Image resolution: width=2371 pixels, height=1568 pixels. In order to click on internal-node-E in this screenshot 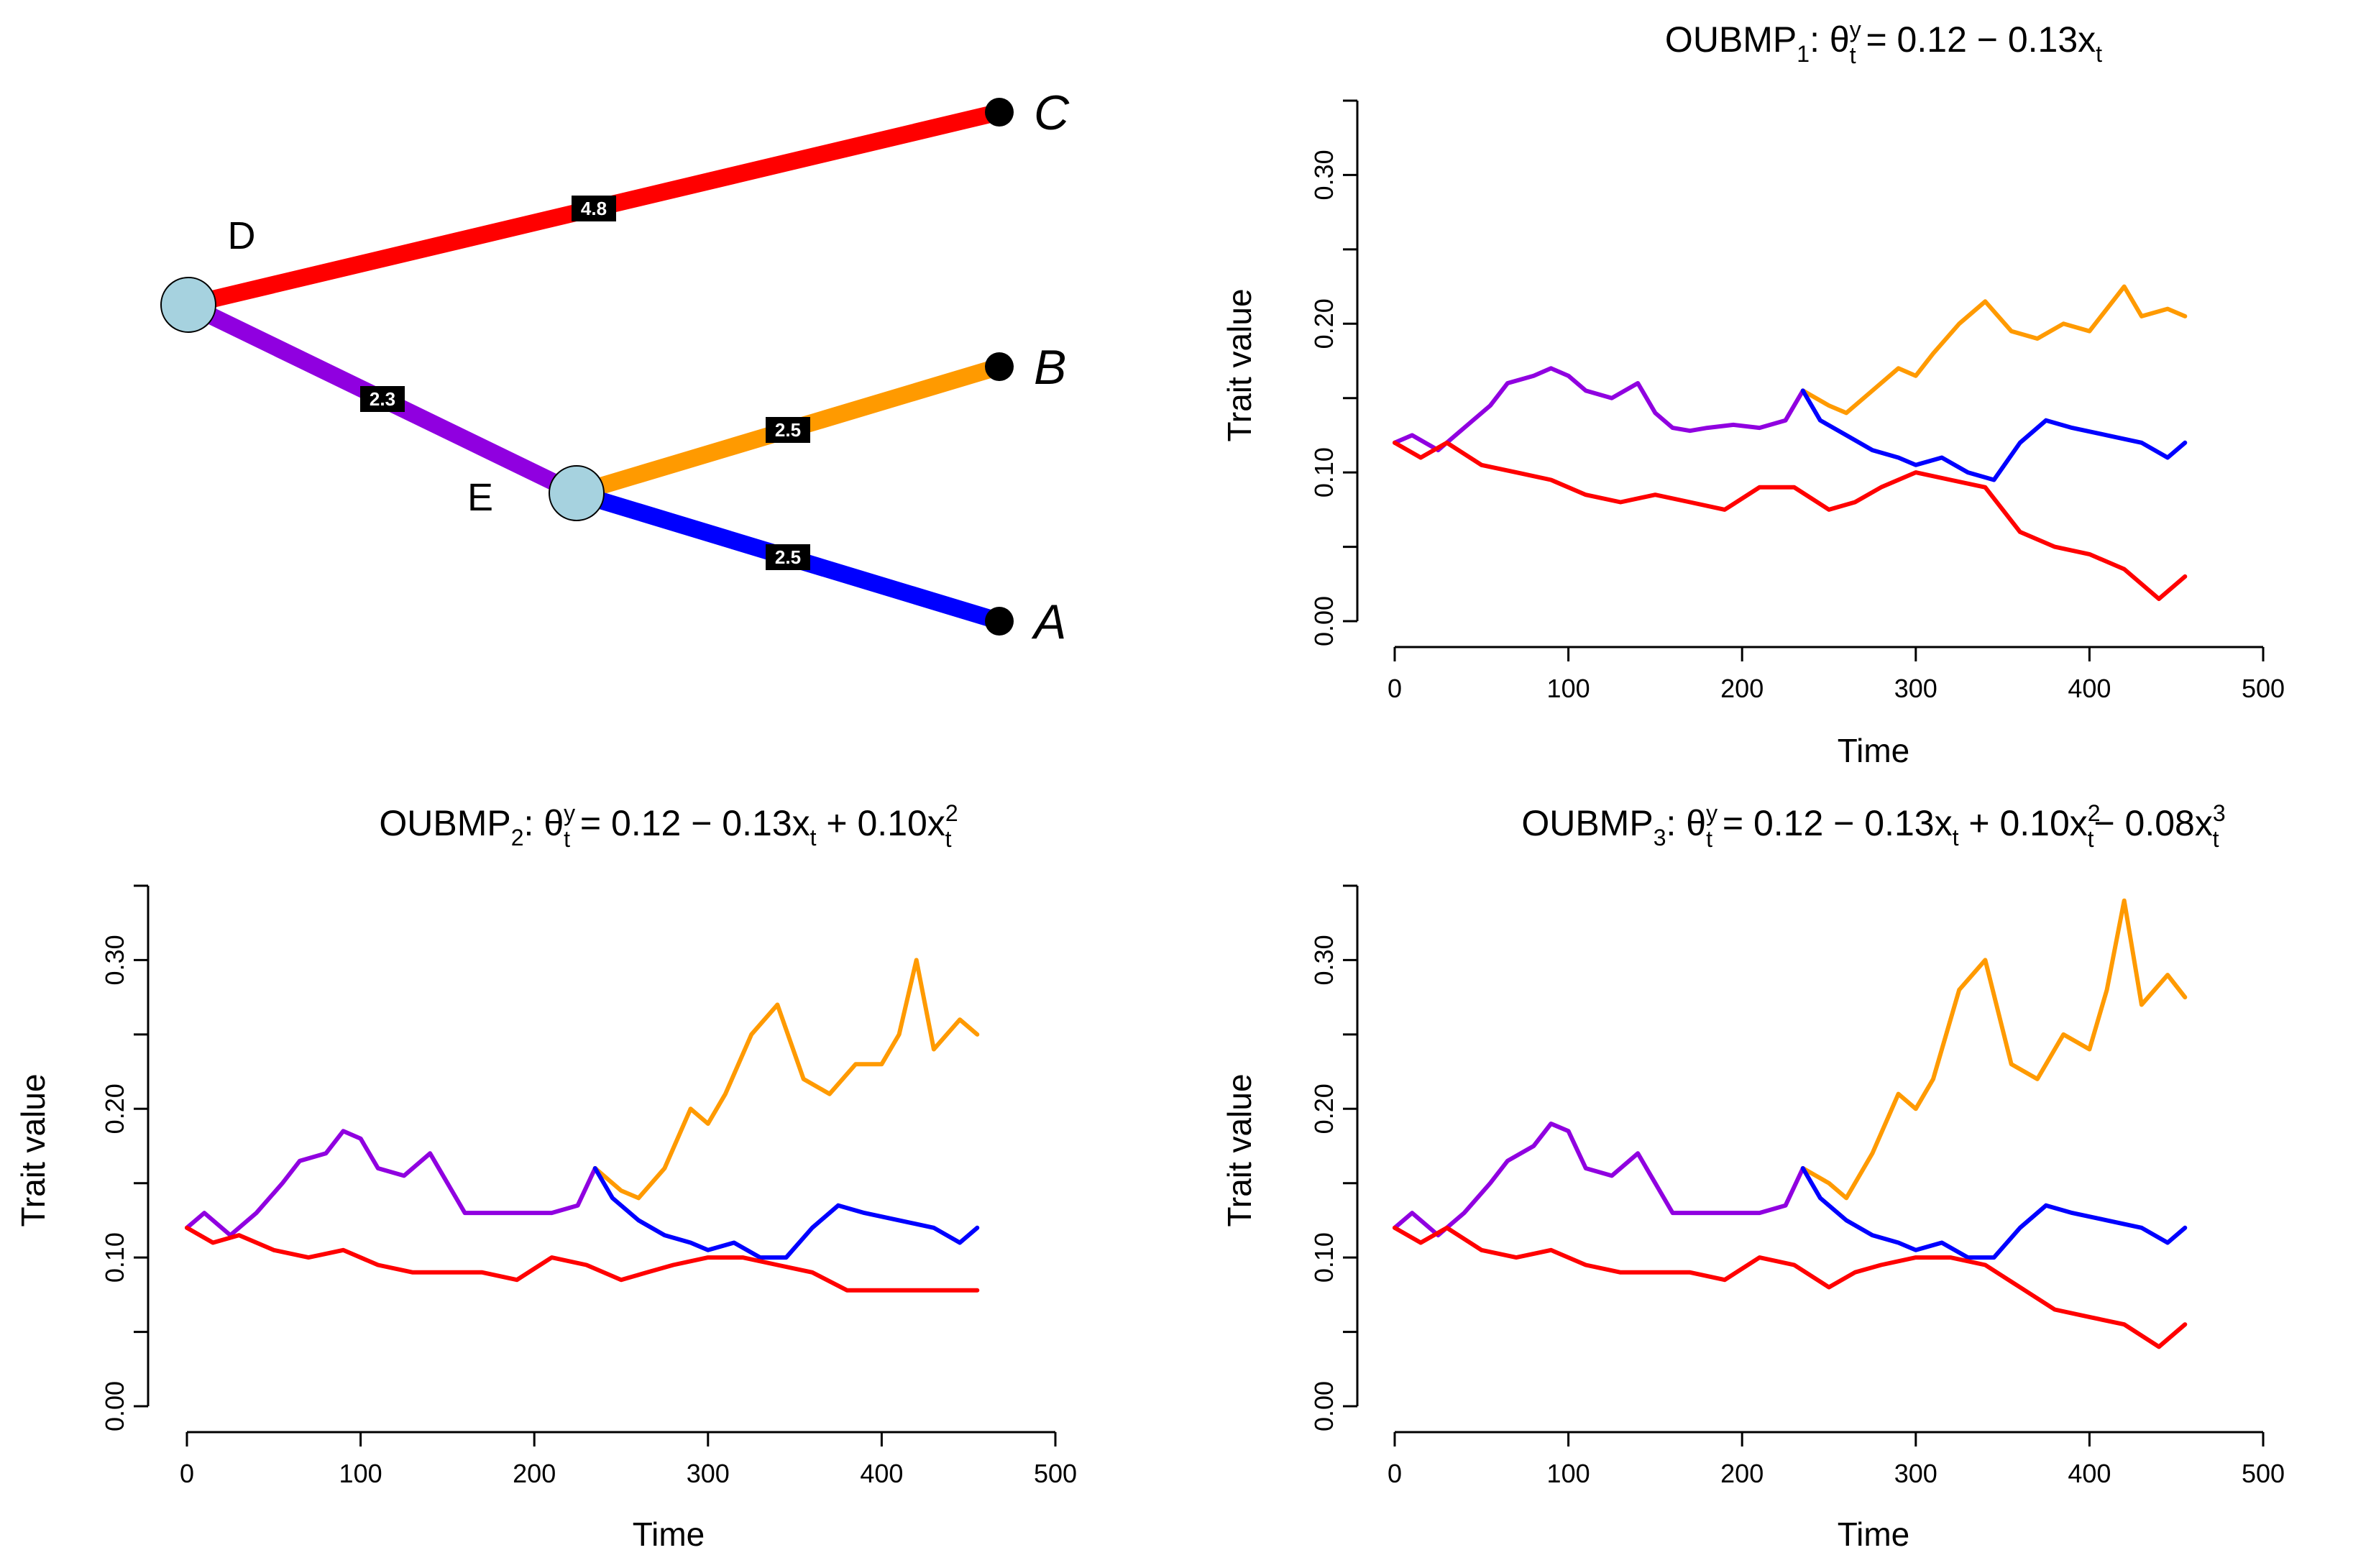, I will do `click(577, 493)`.